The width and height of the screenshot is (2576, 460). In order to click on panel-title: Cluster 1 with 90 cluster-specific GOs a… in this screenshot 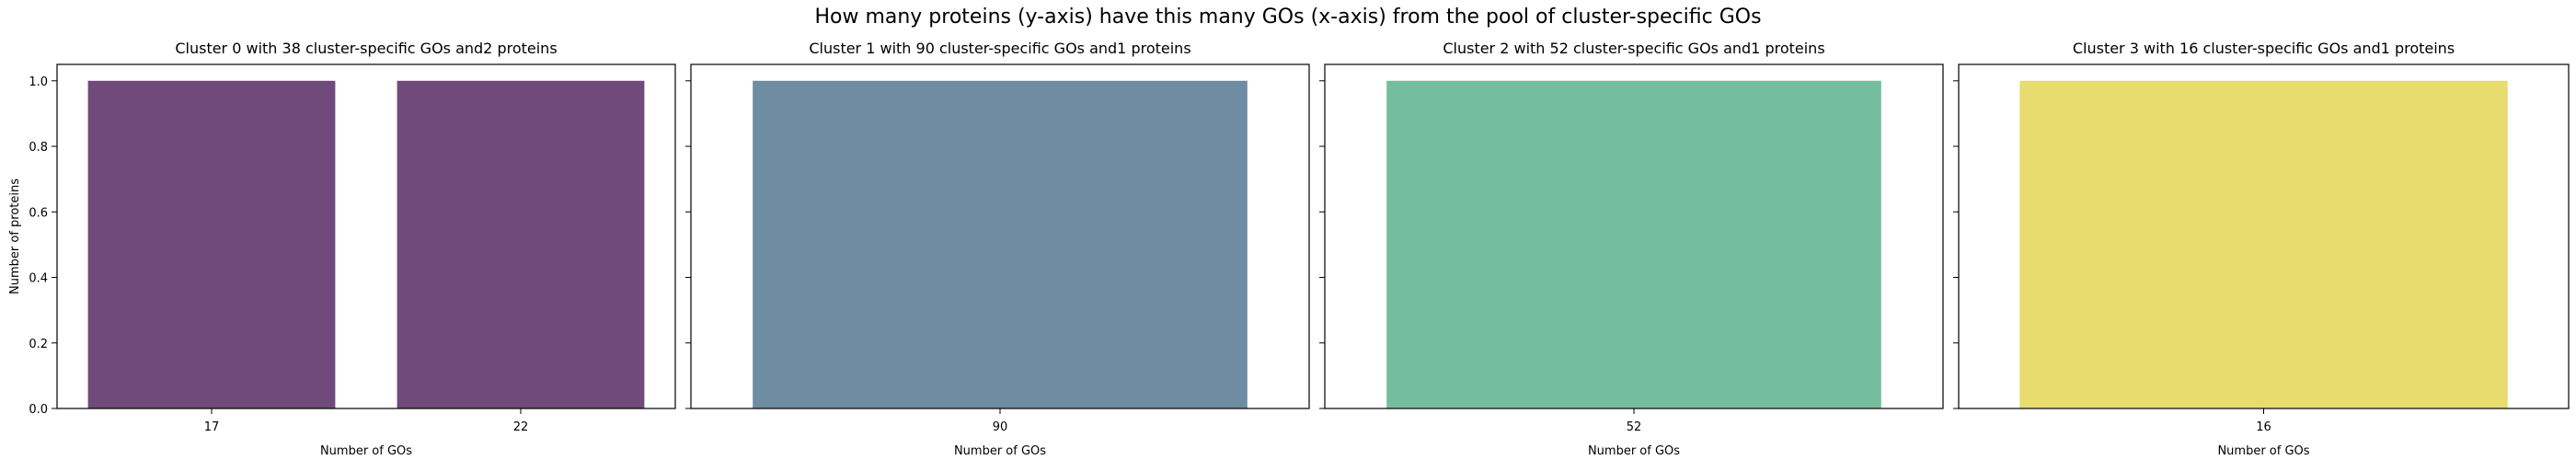, I will do `click(999, 48)`.